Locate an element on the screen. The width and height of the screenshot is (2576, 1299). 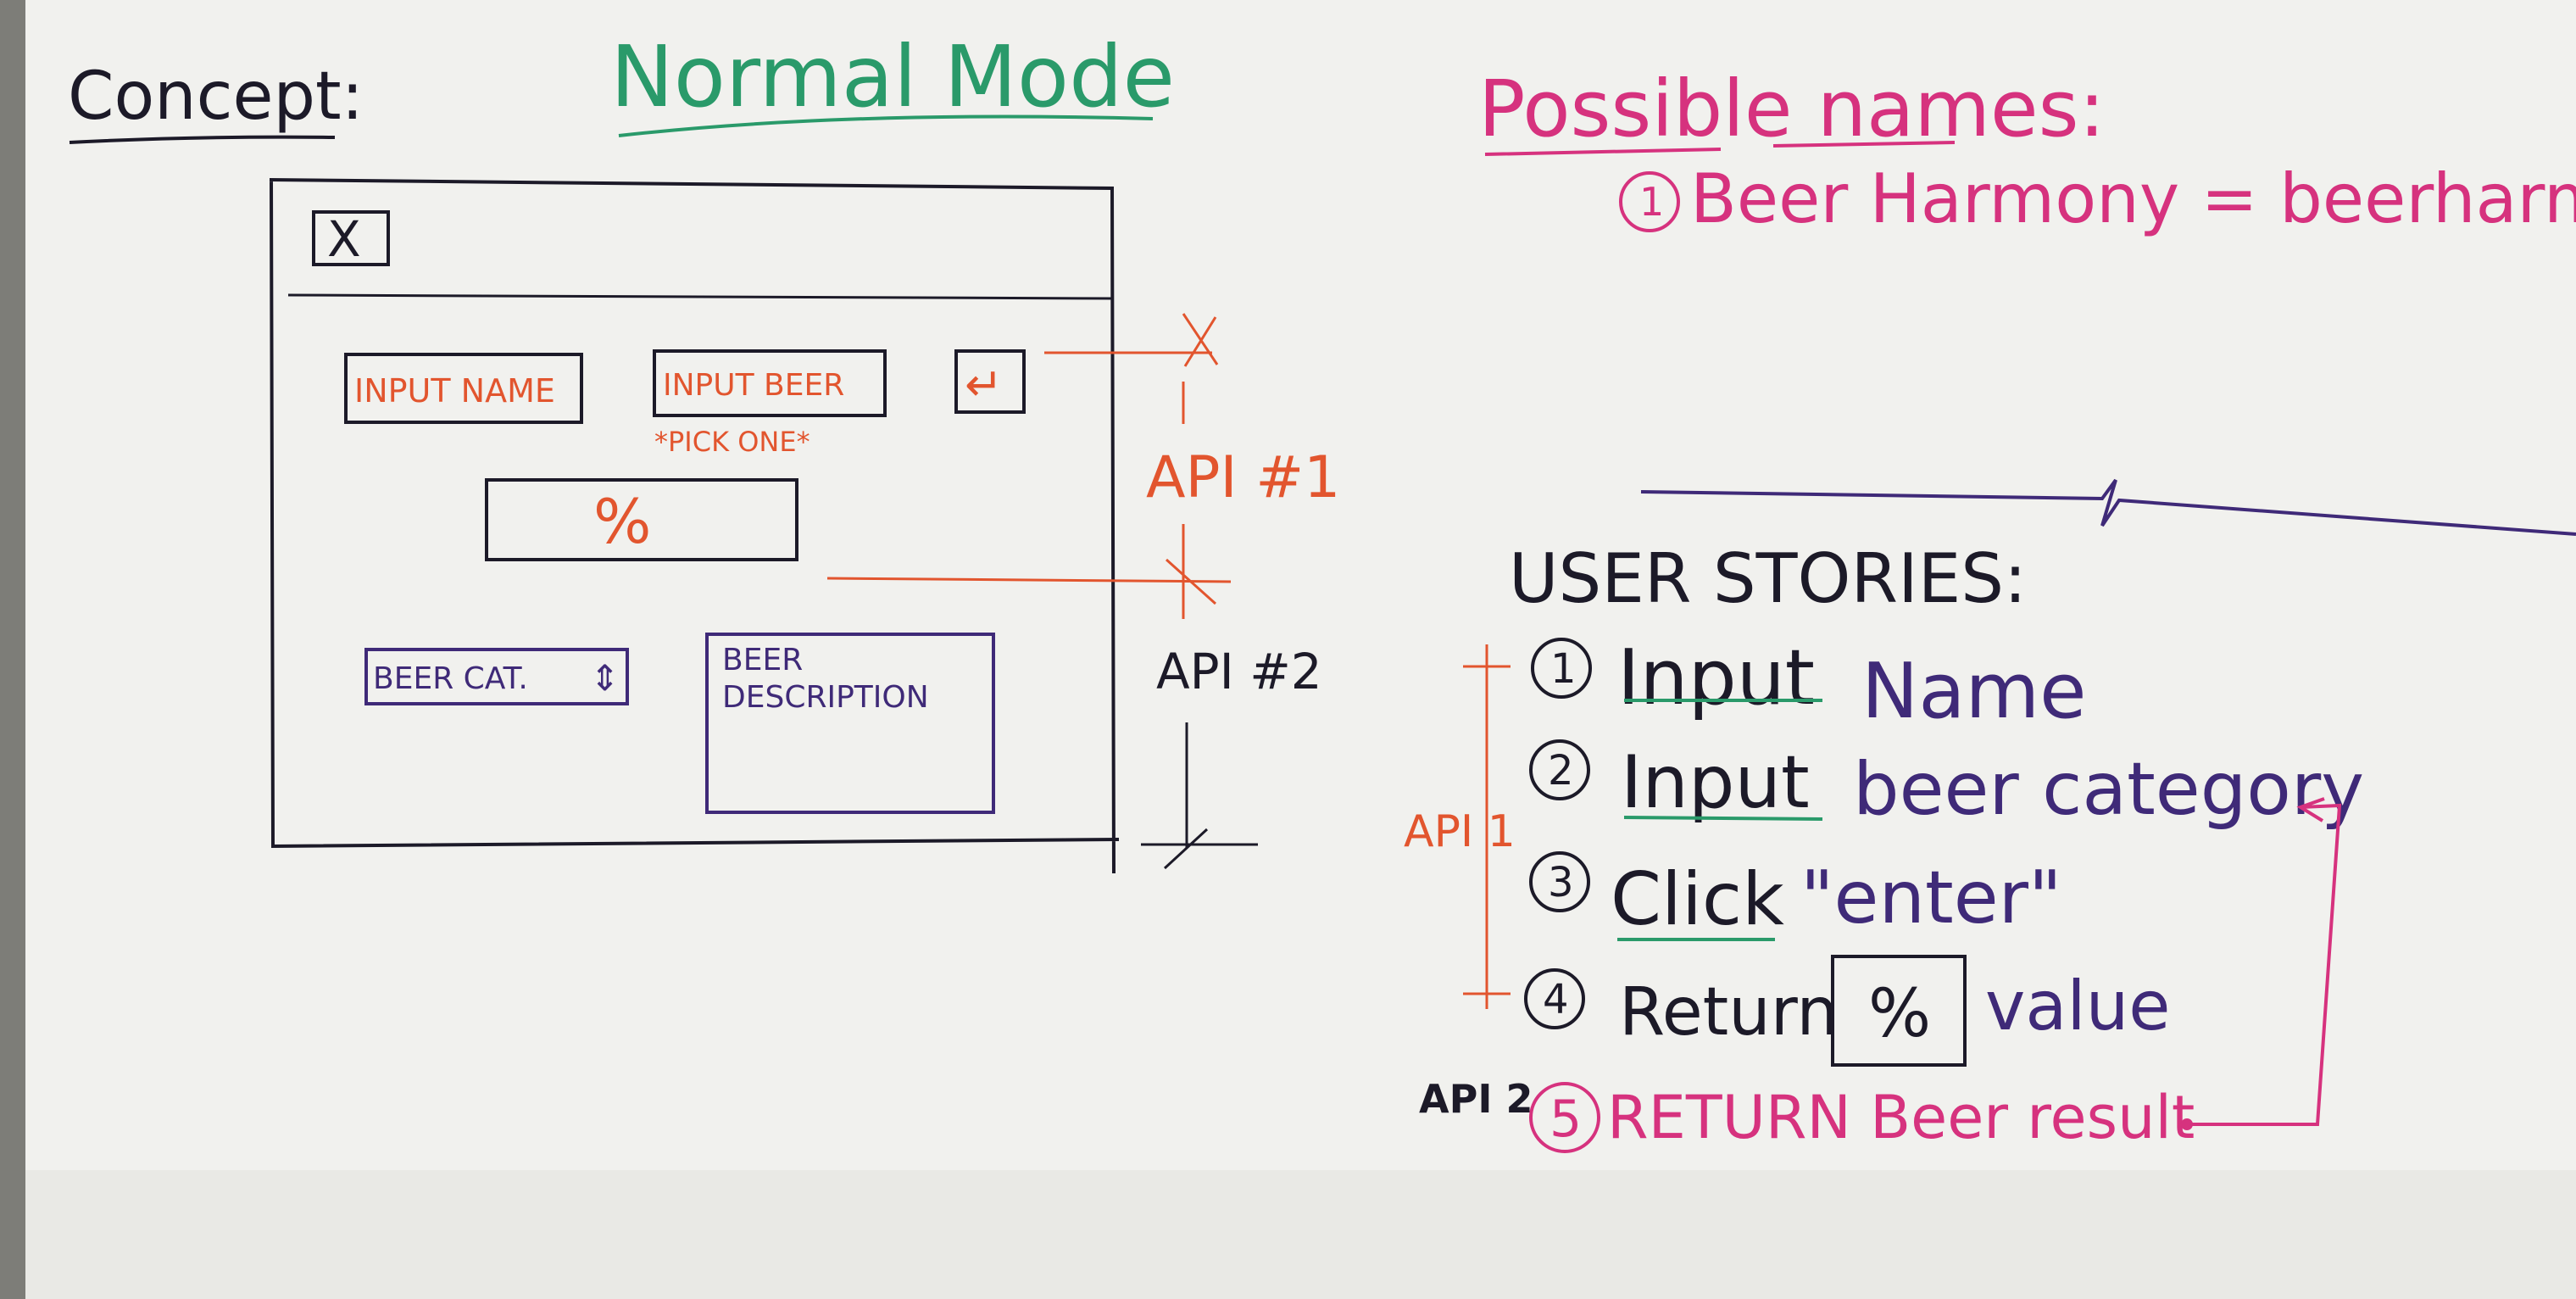
input-name-label: INPUT NAME is located at coordinates (454, 391).